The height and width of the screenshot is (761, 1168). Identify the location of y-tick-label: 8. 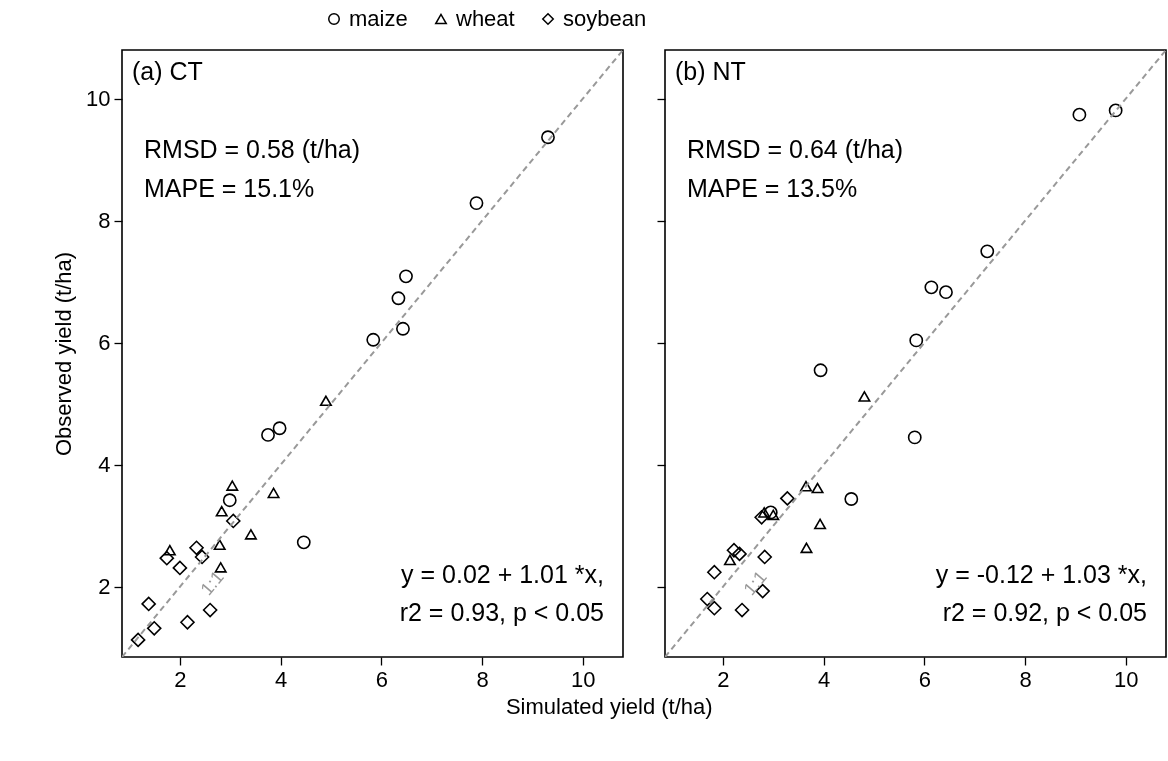
(104, 221).